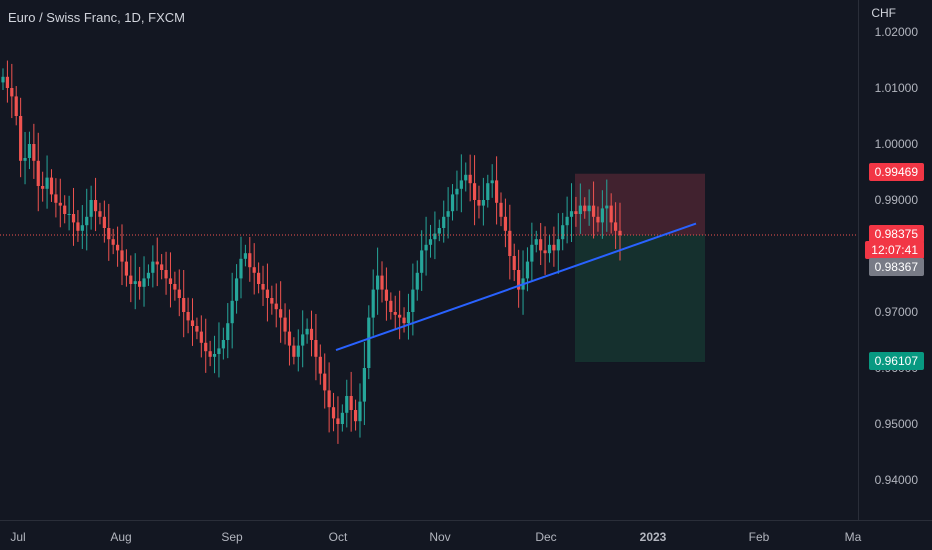 The width and height of the screenshot is (932, 550). Describe the element at coordinates (896, 267) in the screenshot. I see `previous-close-label: 0.98367` at that location.